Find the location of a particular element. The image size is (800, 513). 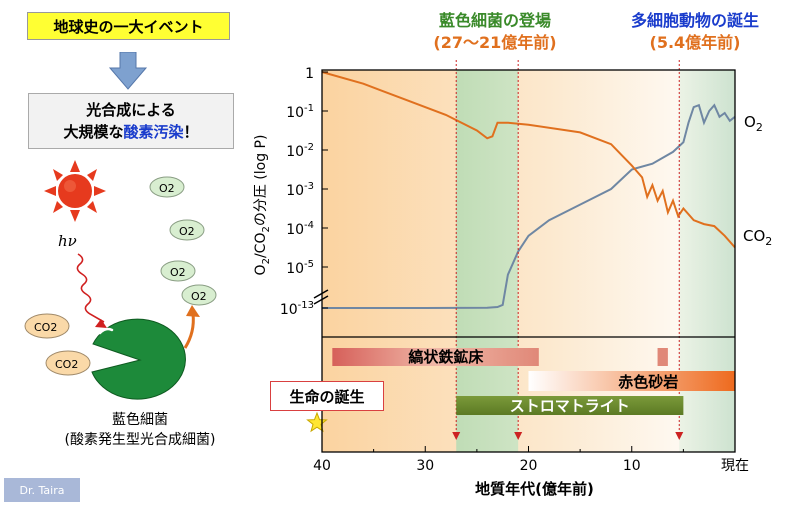

y-tick-label: 10⁻¹³ is located at coordinates (297, 309).